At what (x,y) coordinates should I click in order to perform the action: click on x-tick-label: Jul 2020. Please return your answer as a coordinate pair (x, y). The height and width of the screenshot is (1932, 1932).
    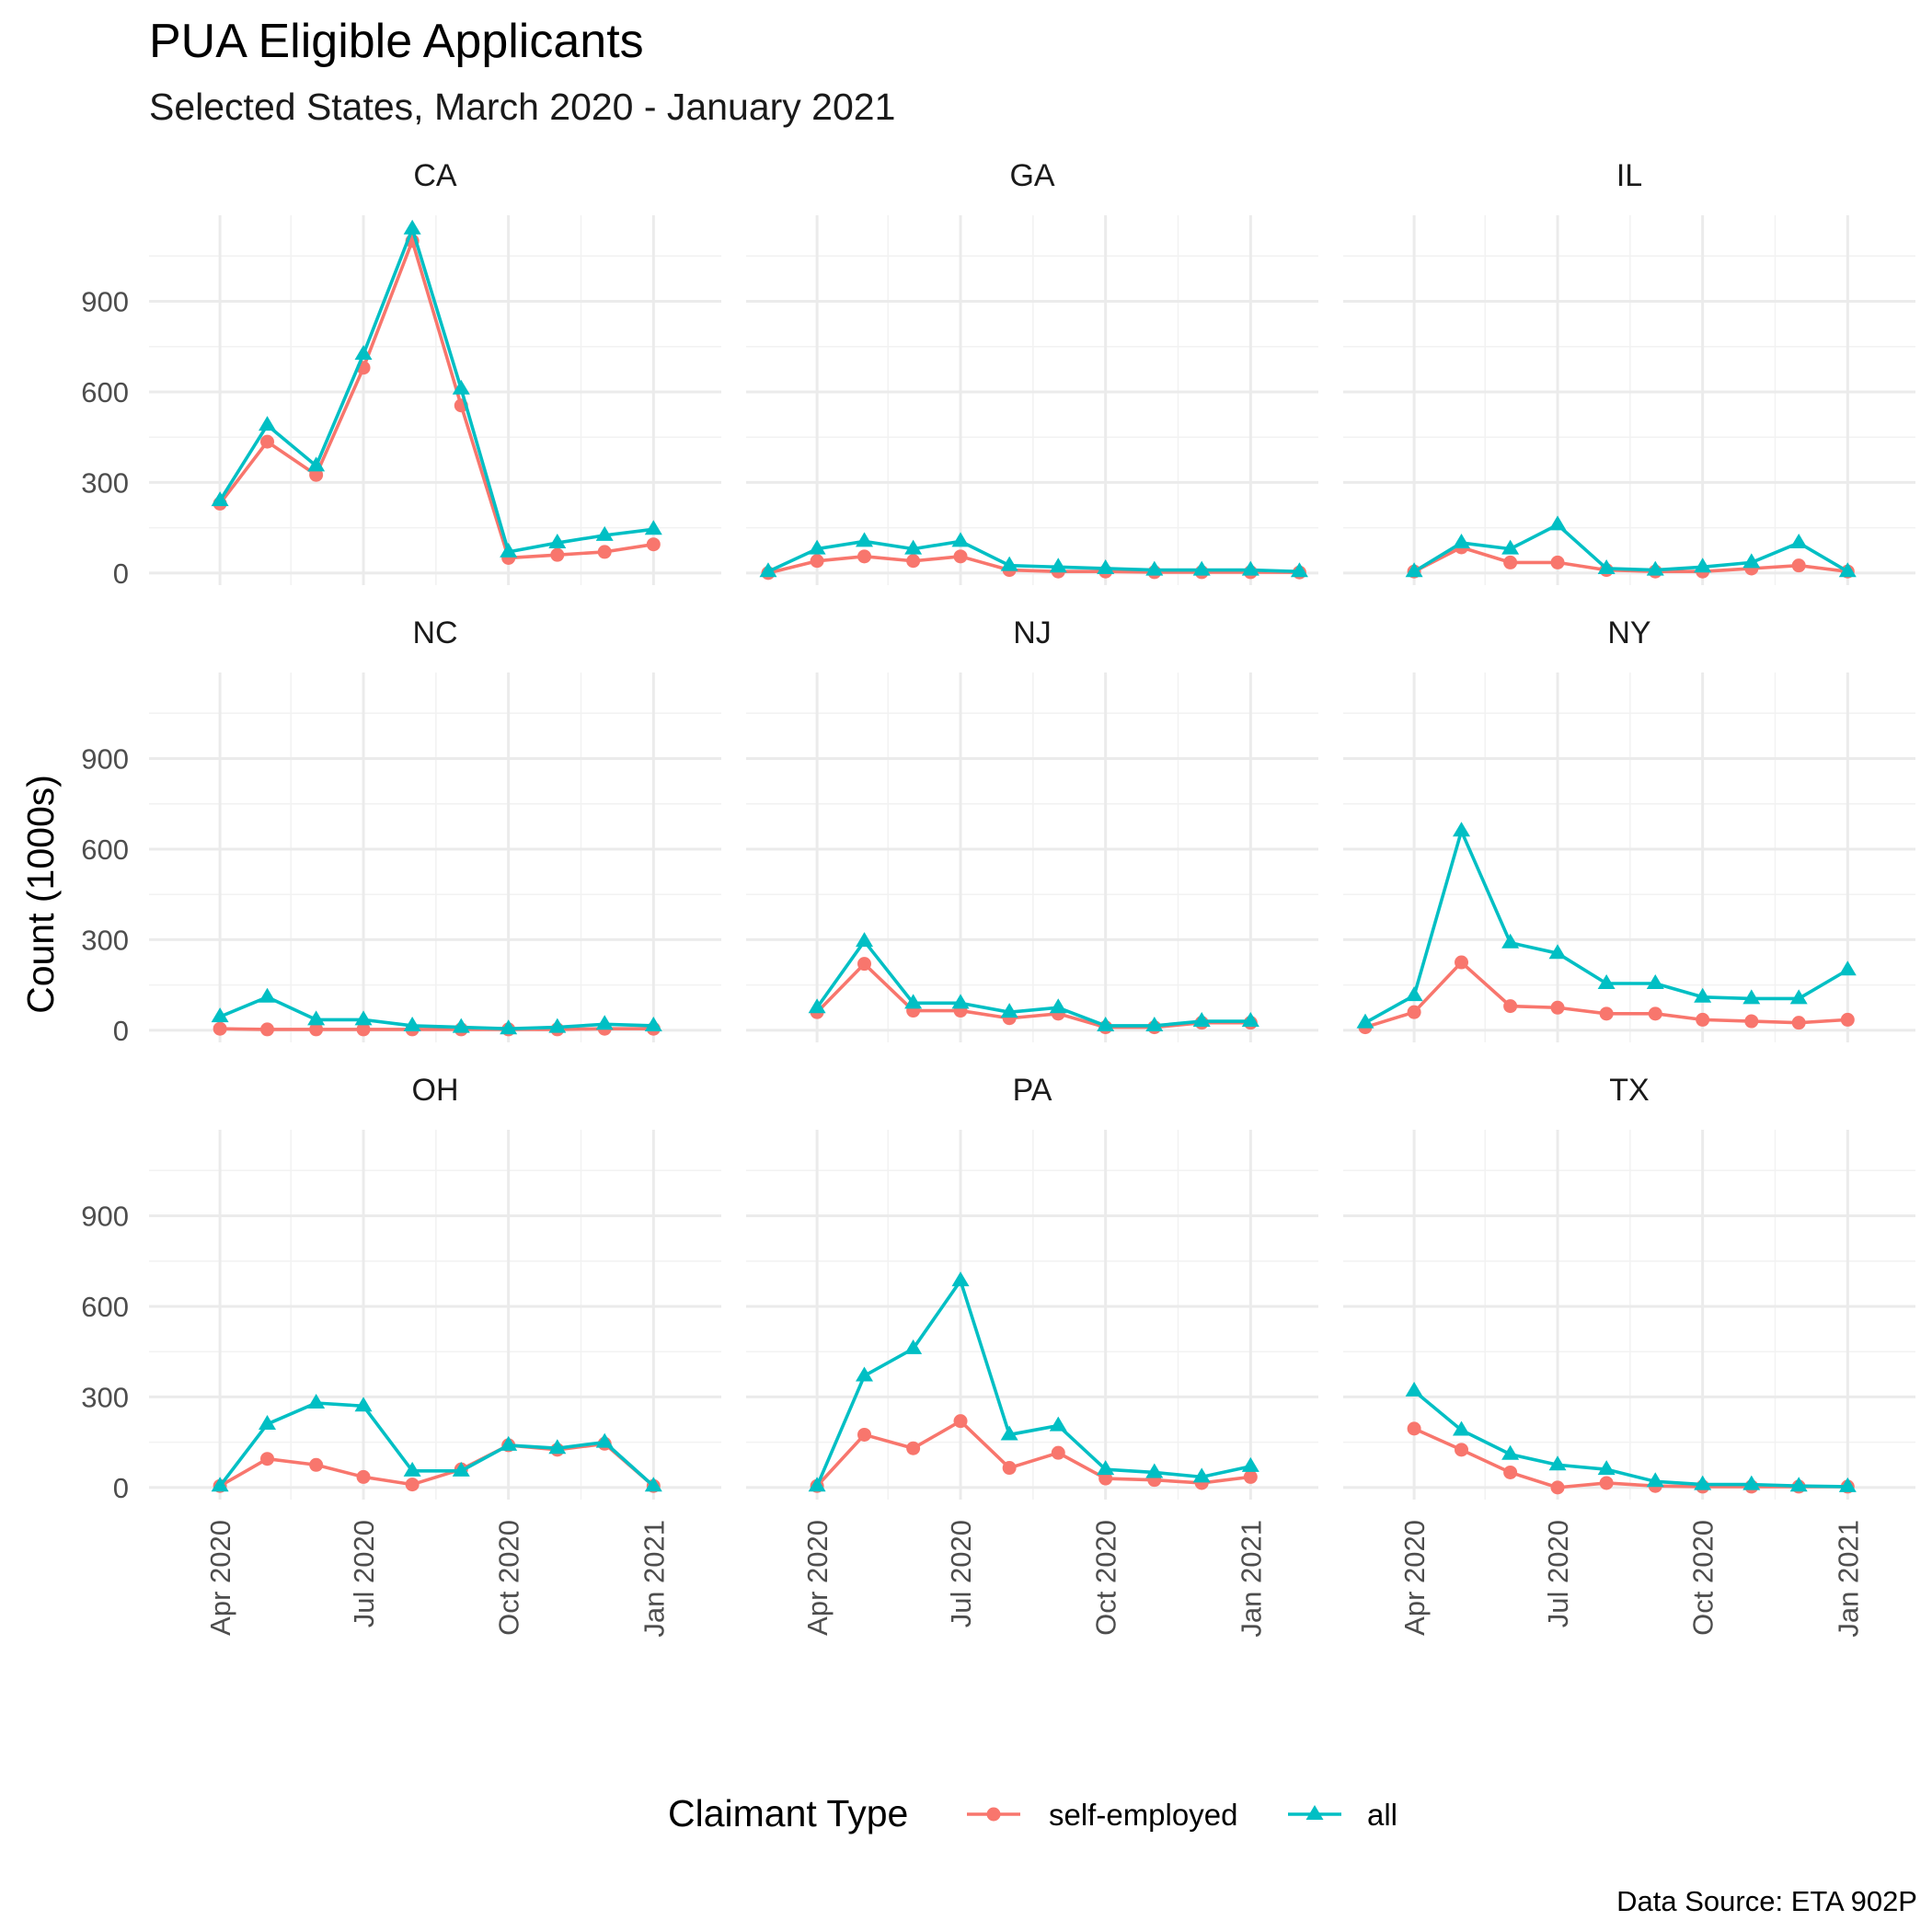
    Looking at the image, I should click on (1558, 1573).